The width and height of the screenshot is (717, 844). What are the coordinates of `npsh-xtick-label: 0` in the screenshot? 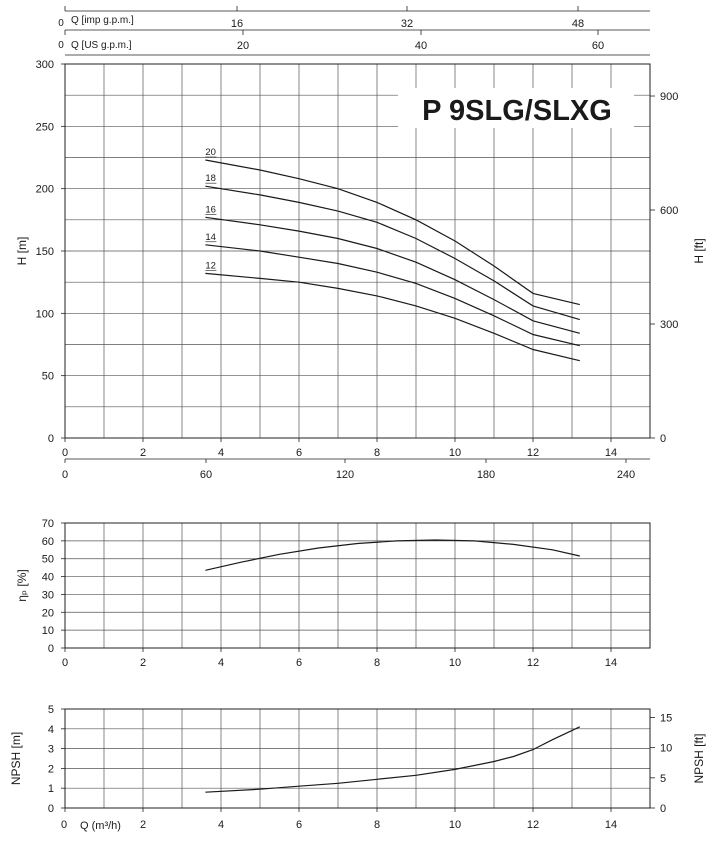 It's located at (64, 825).